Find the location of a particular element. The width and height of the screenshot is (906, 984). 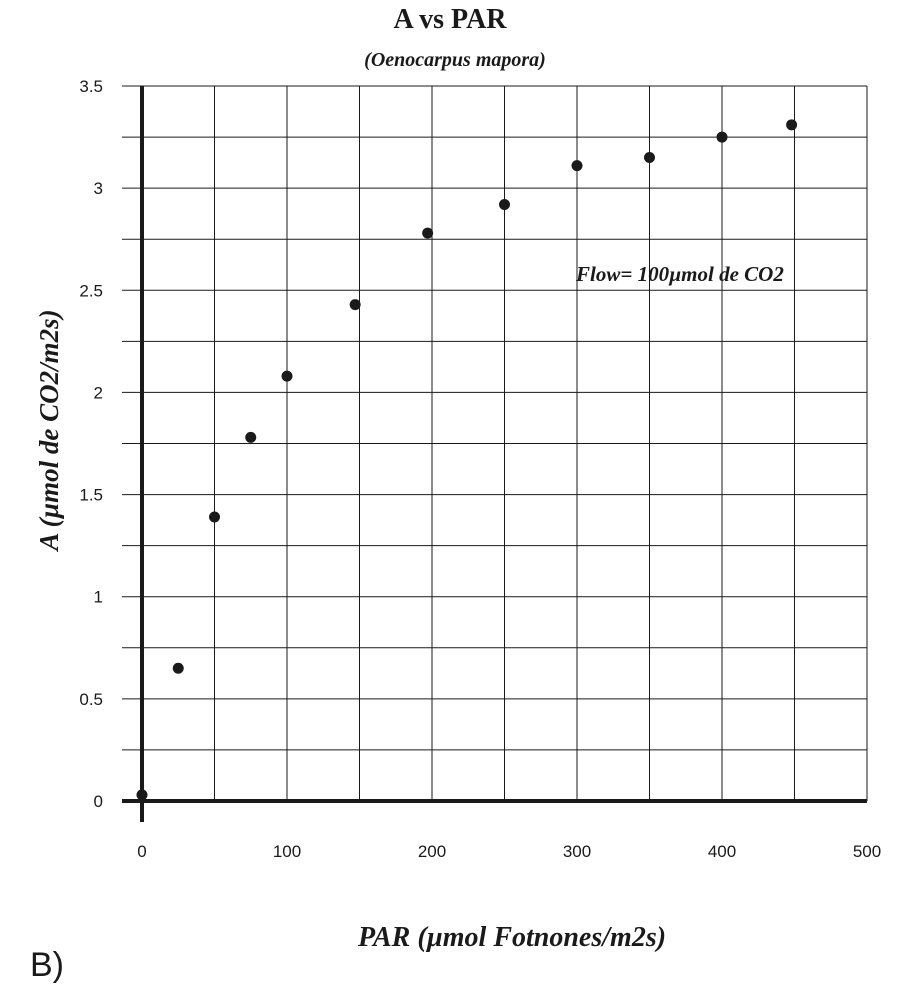

y-tick-label: 3 is located at coordinates (98, 188).